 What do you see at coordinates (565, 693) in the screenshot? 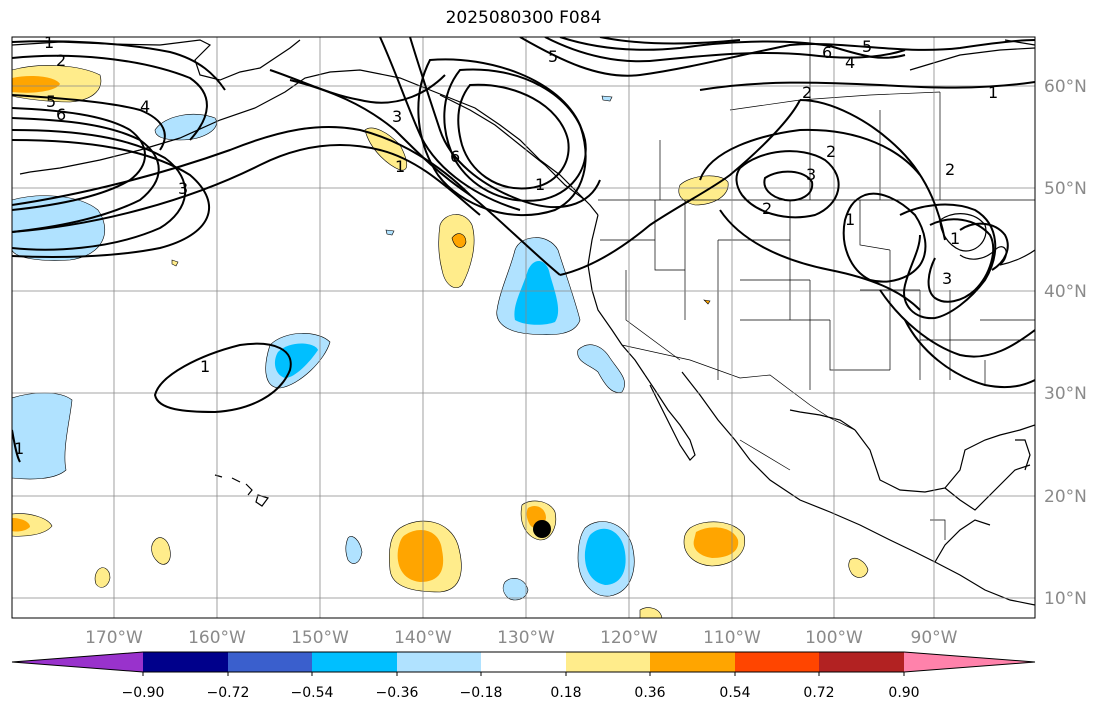
I see `colorbar-tick-label: 0.18` at bounding box center [565, 693].